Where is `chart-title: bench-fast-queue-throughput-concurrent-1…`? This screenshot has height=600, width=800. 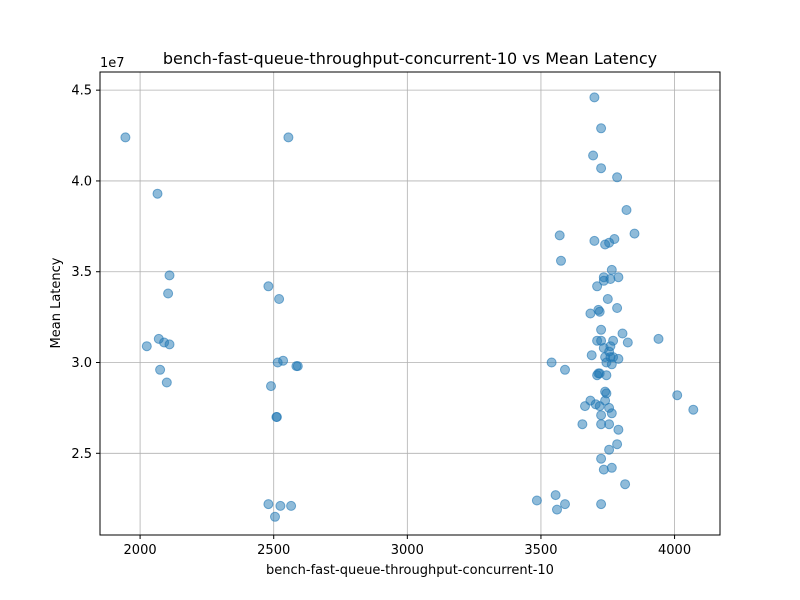 chart-title: bench-fast-queue-throughput-concurrent-1… is located at coordinates (410, 58).